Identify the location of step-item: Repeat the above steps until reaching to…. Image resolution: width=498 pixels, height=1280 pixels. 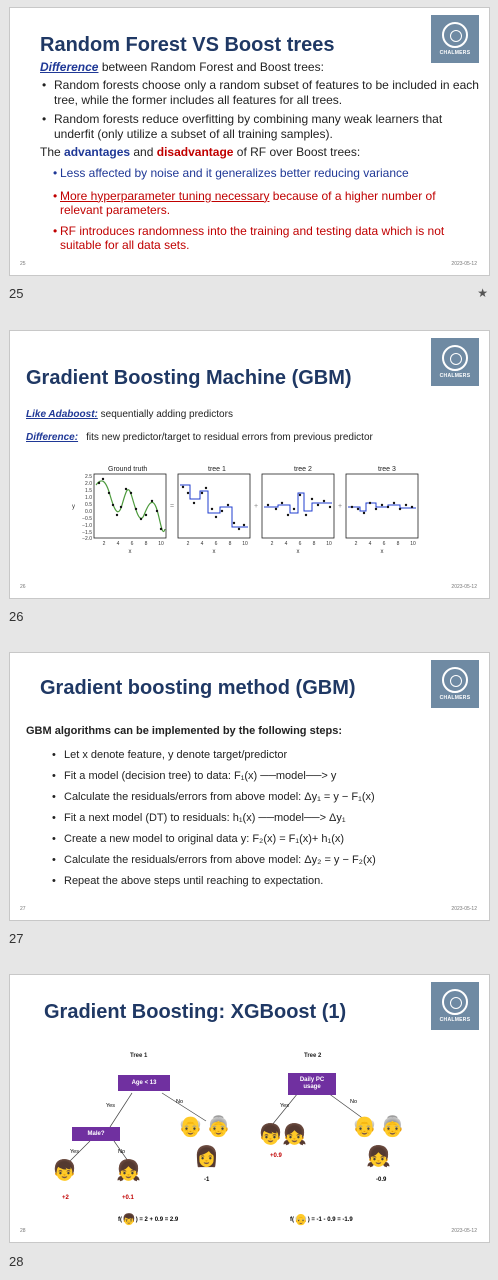
(274, 881).